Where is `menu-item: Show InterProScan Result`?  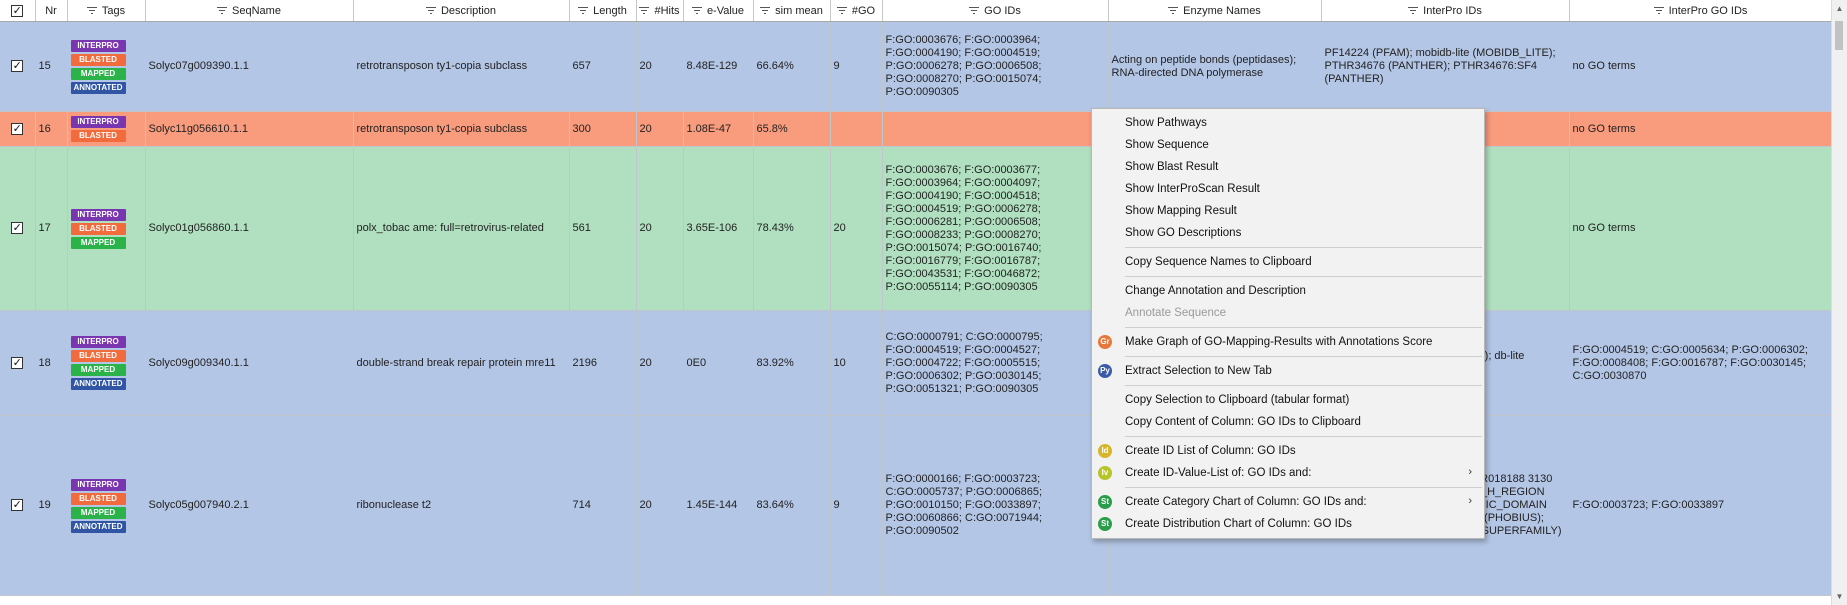 menu-item: Show InterProScan Result is located at coordinates (1288, 189).